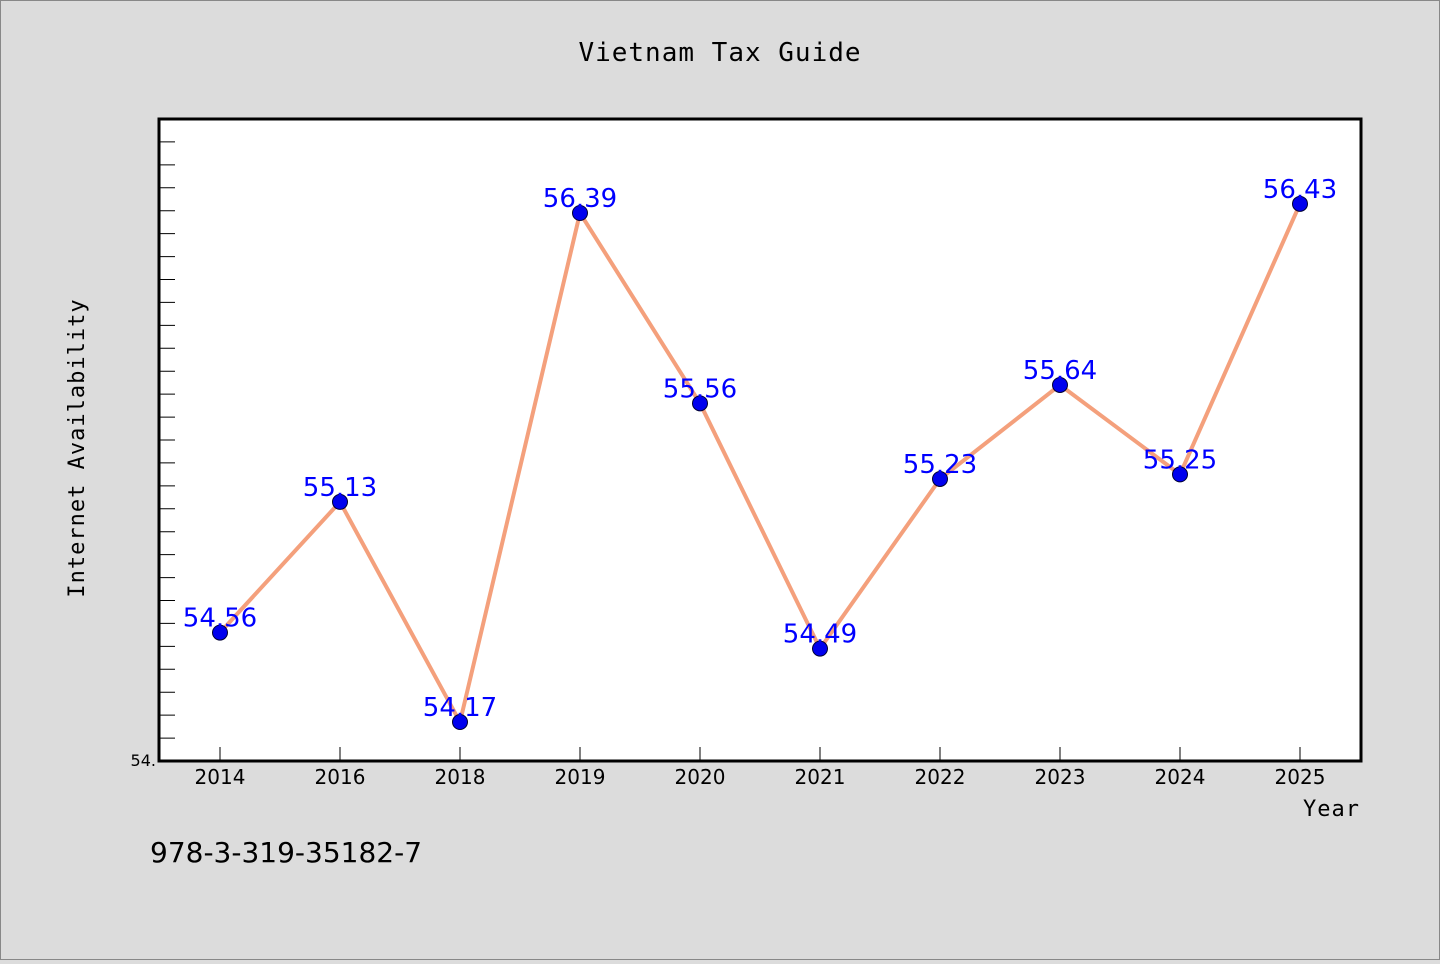  I want to click on x-tick-label: 2023, so click(1060, 777).